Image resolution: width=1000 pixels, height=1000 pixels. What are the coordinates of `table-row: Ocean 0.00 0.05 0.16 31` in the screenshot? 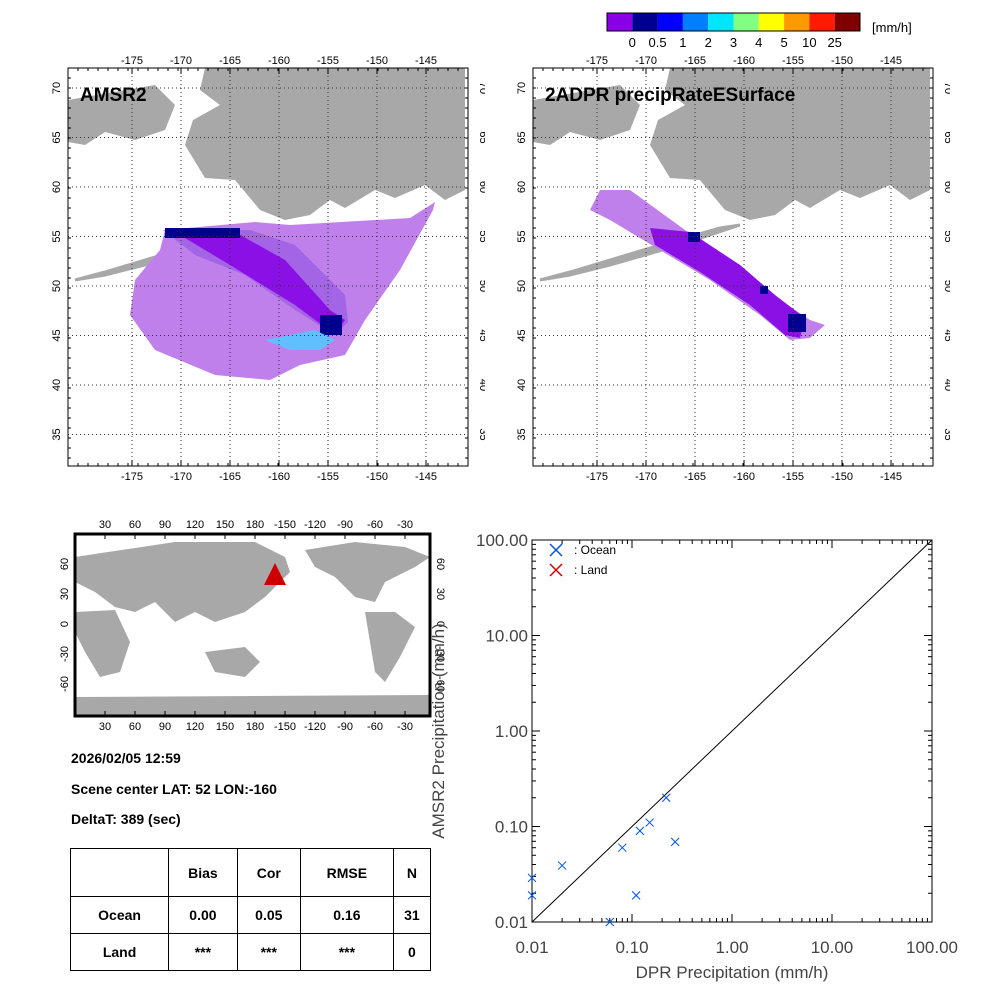 It's located at (250, 915).